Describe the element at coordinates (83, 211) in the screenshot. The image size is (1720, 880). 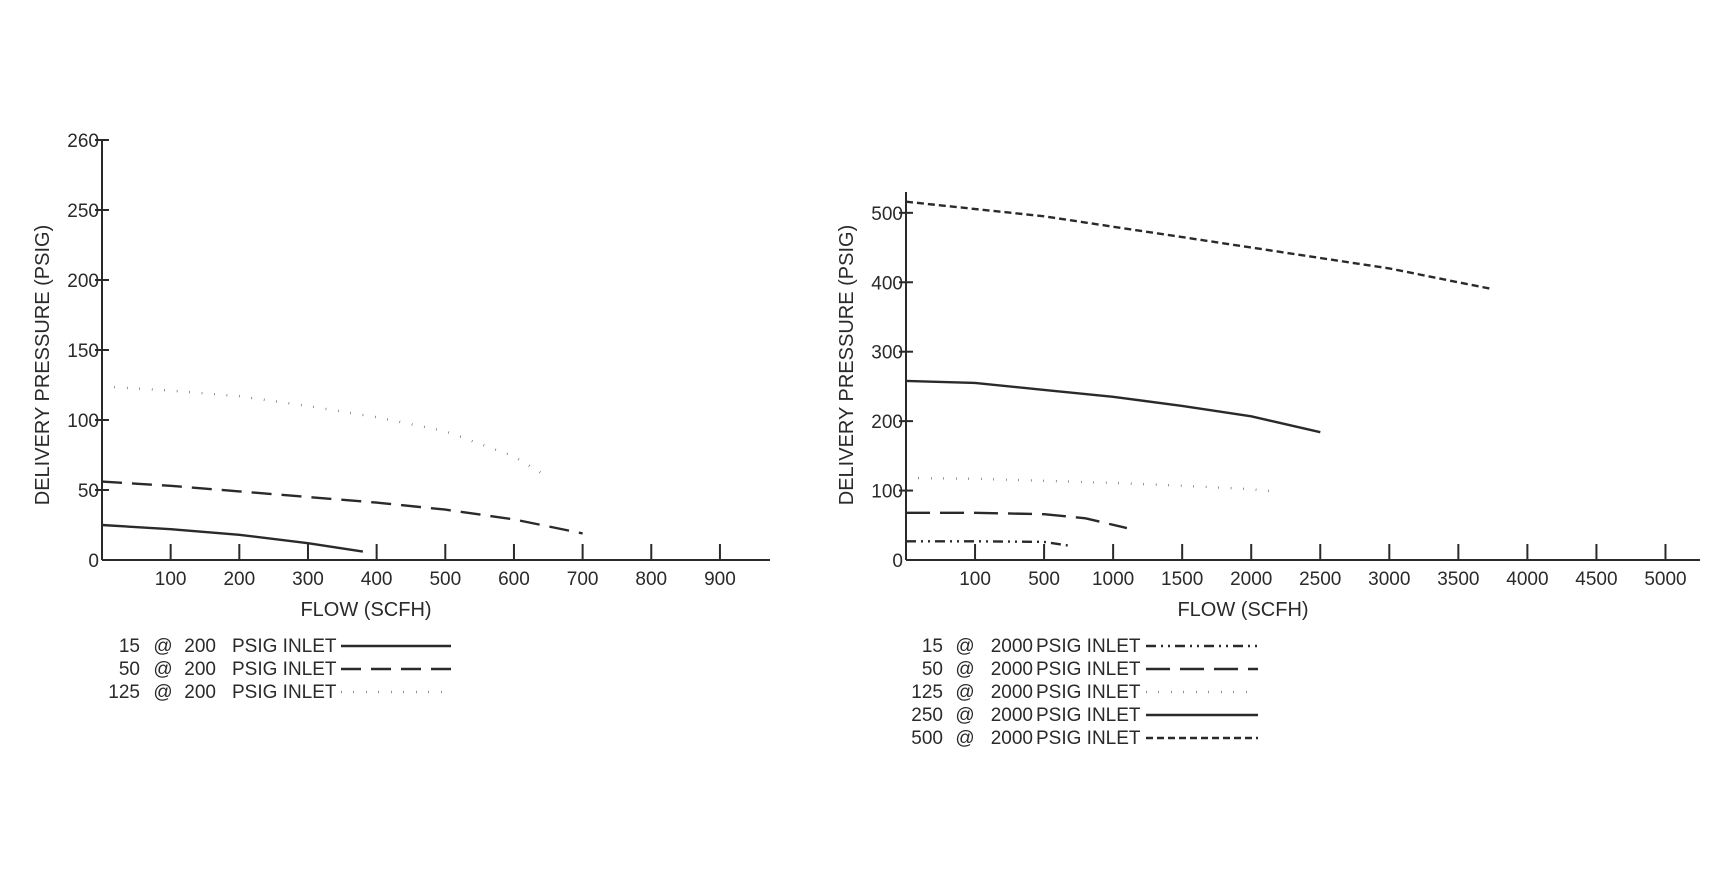
I see `y-tick-label: 250` at that location.